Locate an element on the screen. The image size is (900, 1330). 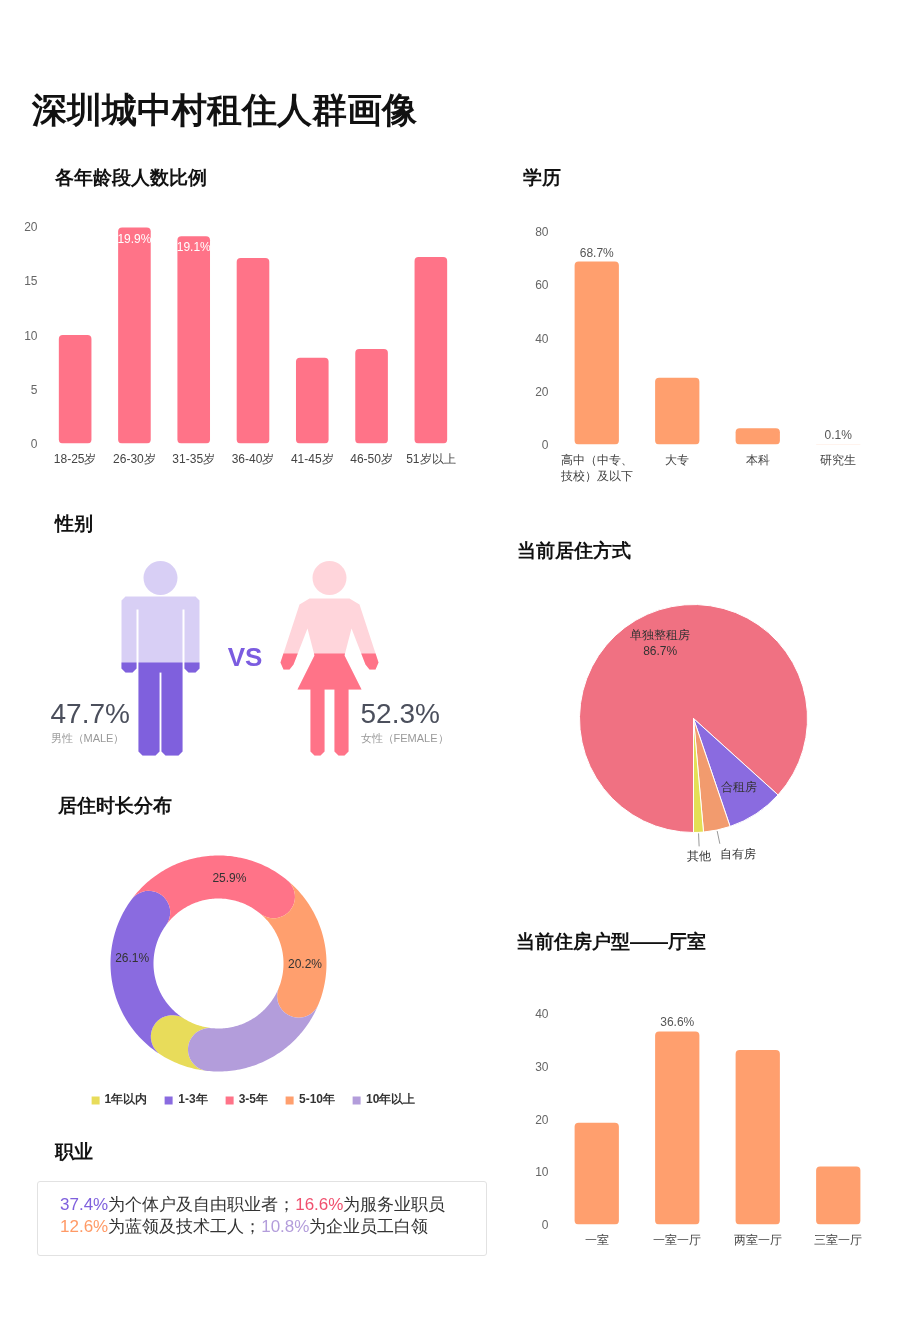
y-tick-label: 15 is located at coordinates (31, 281).